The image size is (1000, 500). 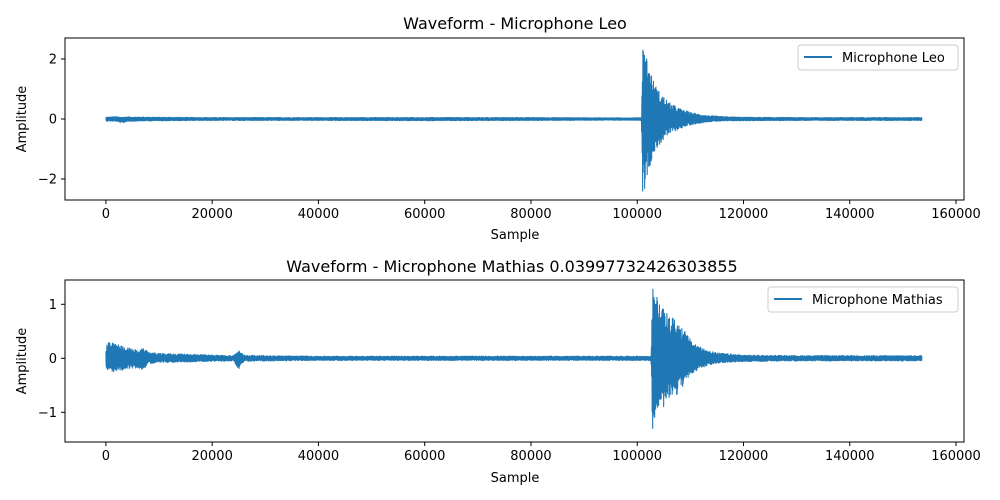 What do you see at coordinates (47, 180) in the screenshot?
I see `y-tick-label: −2` at bounding box center [47, 180].